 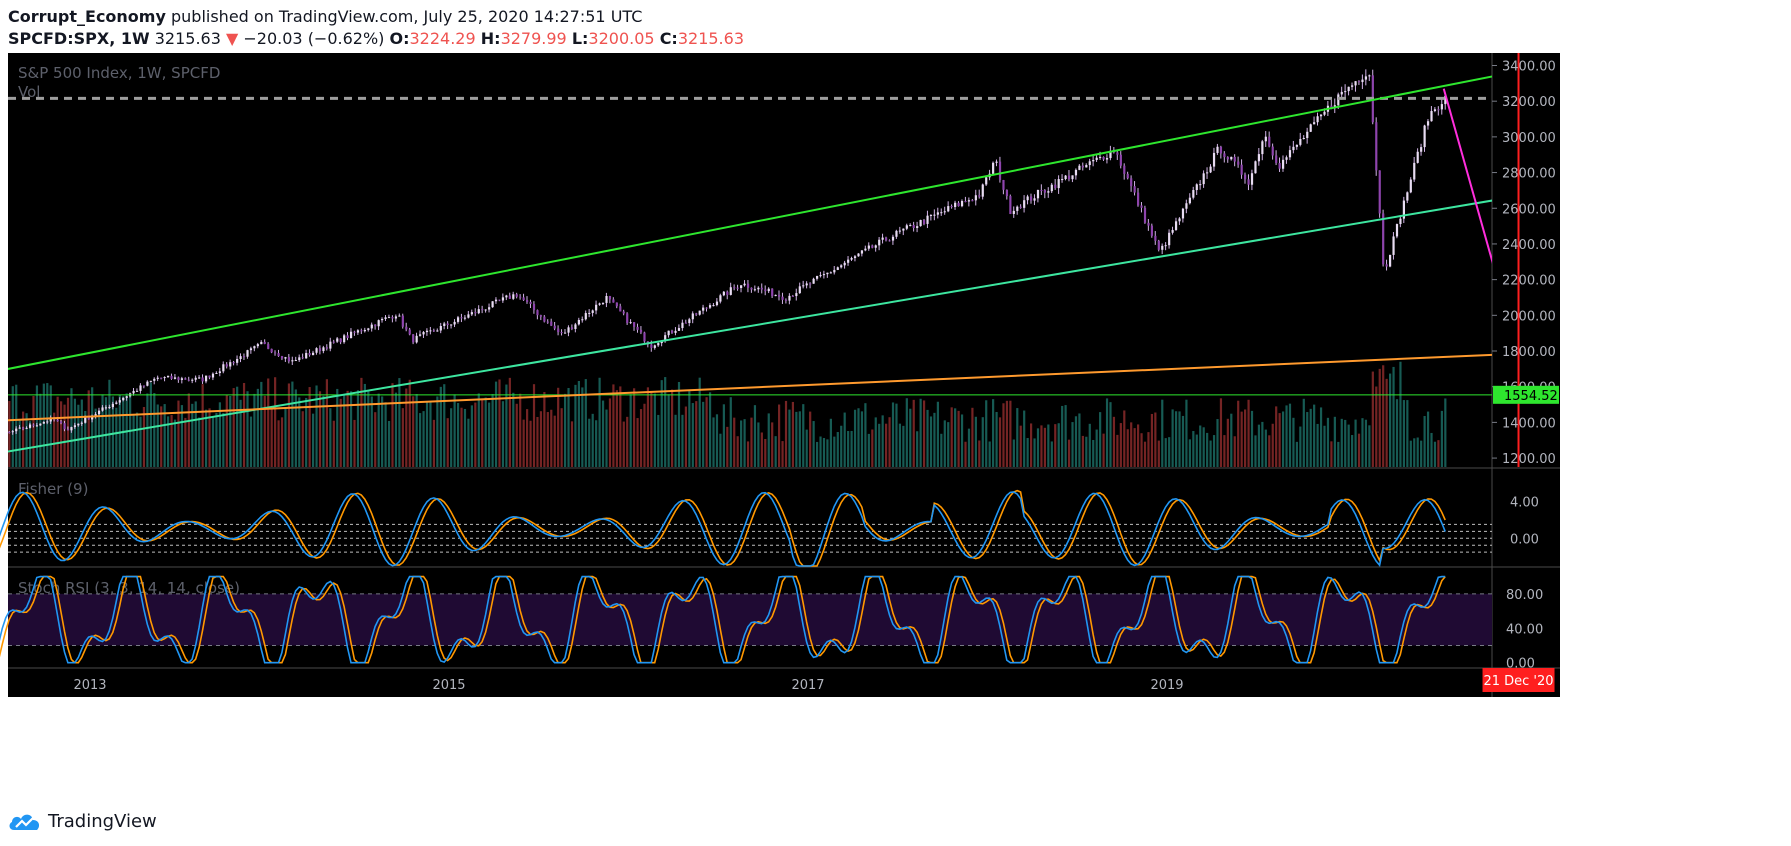 I want to click on tradingview-brand: TradingView, so click(x=102, y=821).